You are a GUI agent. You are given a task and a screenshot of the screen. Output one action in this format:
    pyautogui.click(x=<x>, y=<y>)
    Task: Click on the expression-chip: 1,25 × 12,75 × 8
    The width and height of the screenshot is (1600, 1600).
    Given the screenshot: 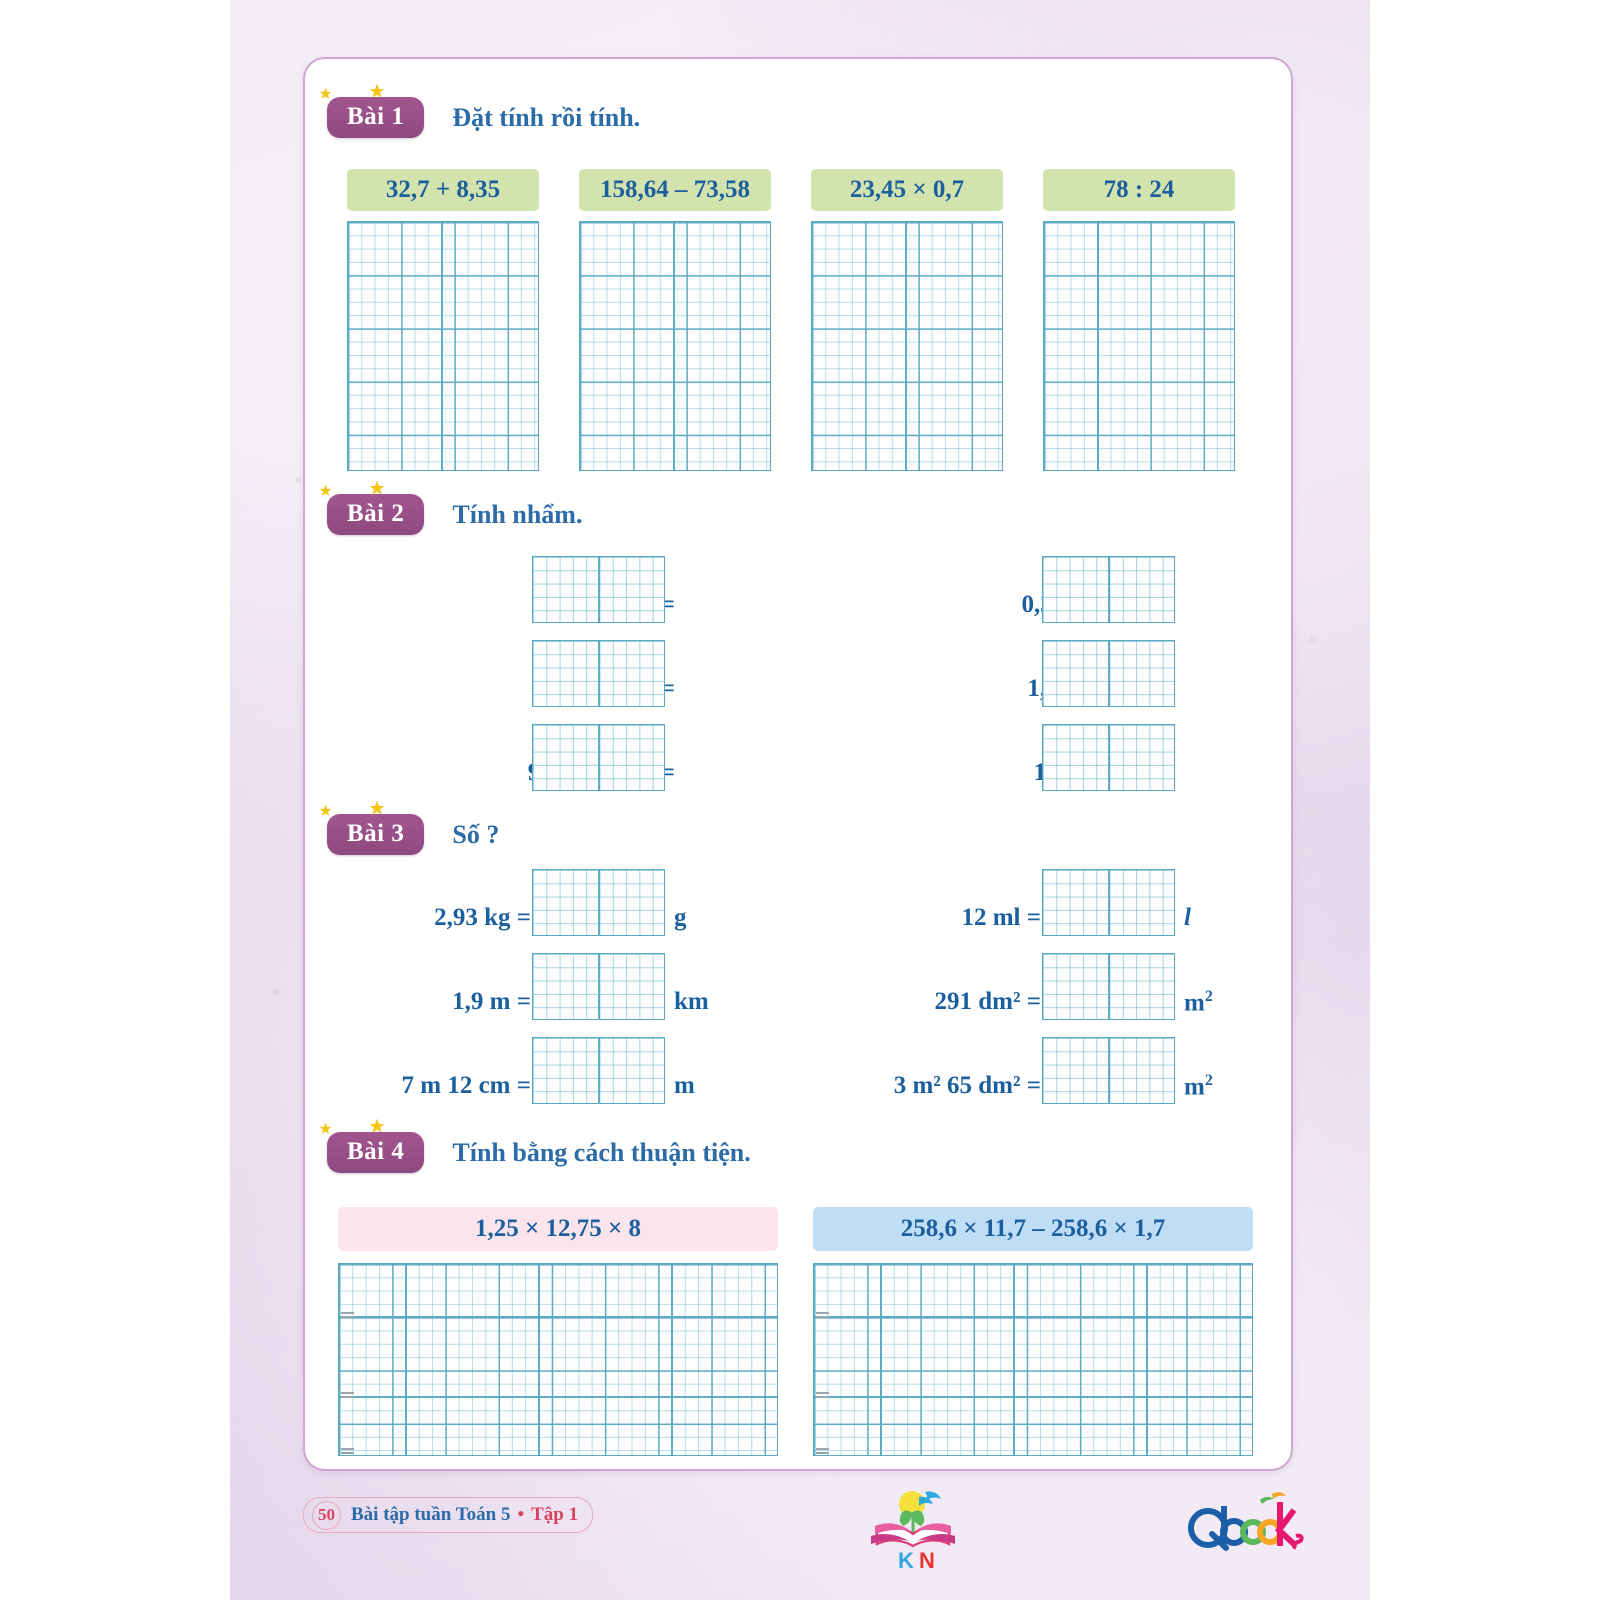 What is the action you would take?
    pyautogui.click(x=558, y=1229)
    